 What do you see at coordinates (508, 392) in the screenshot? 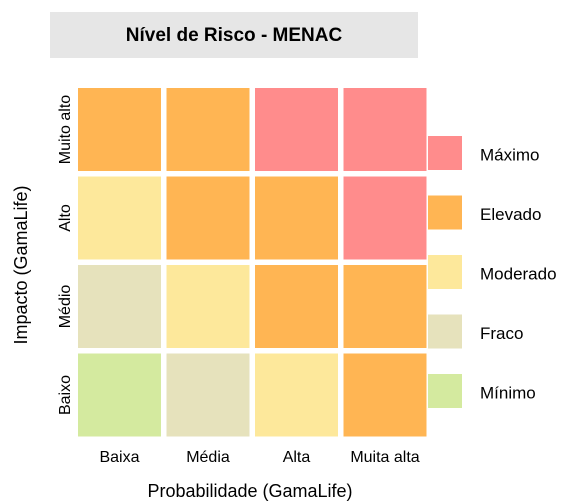
I see `legend-label: Mínimo` at bounding box center [508, 392].